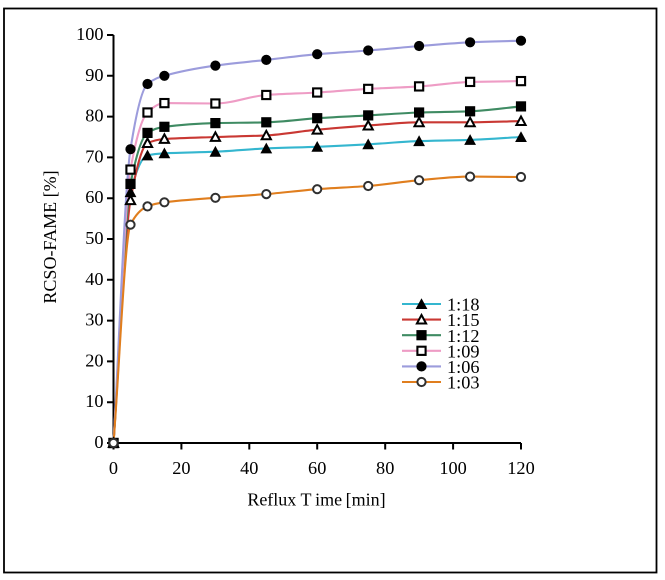 Image resolution: width=665 pixels, height=580 pixels. I want to click on svg-text: 1:12, so click(463, 336).